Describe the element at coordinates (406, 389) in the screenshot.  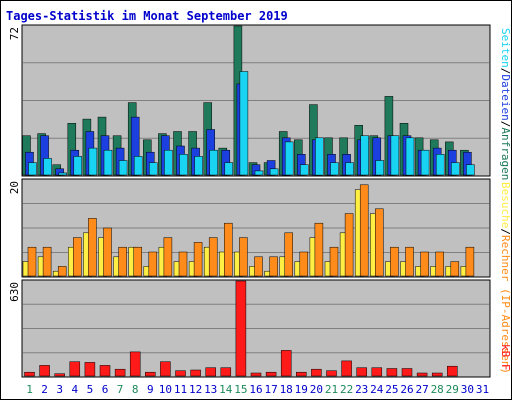
I see `x-tick-label-26: 26` at that location.